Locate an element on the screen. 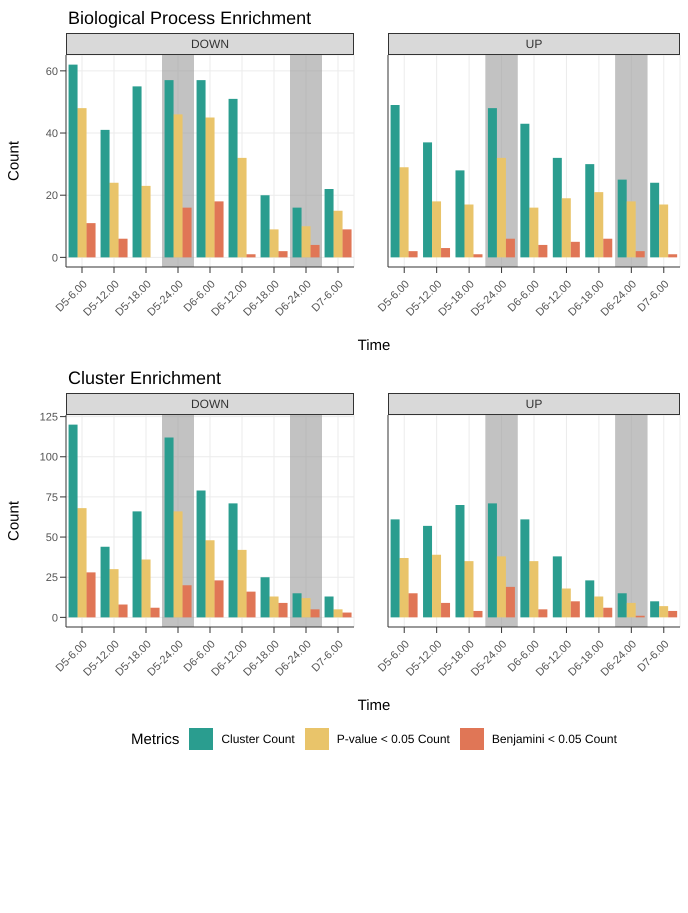 This screenshot has height=913, width=688. y-tick-label: 20 is located at coordinates (52, 196).